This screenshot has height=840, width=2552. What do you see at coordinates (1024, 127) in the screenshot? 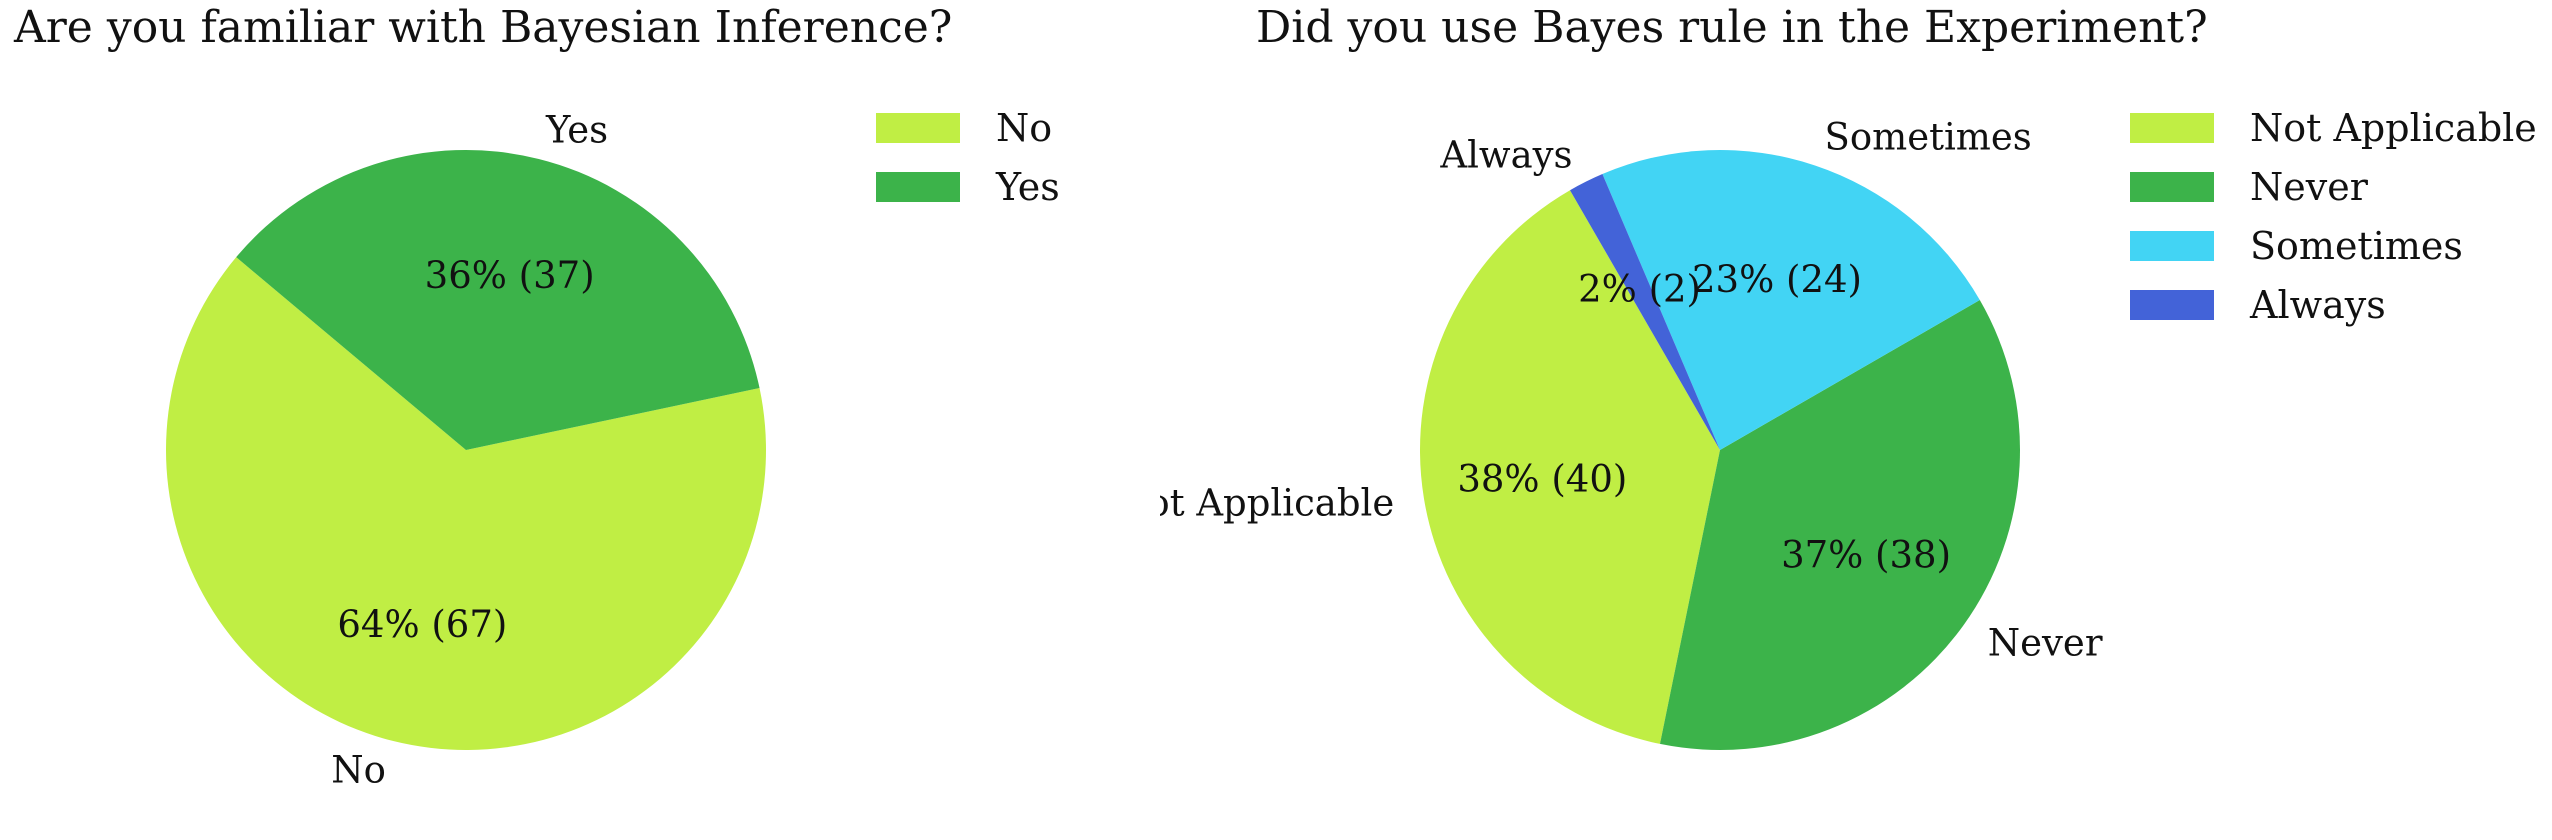
I see `legend-label: No` at bounding box center [1024, 127].